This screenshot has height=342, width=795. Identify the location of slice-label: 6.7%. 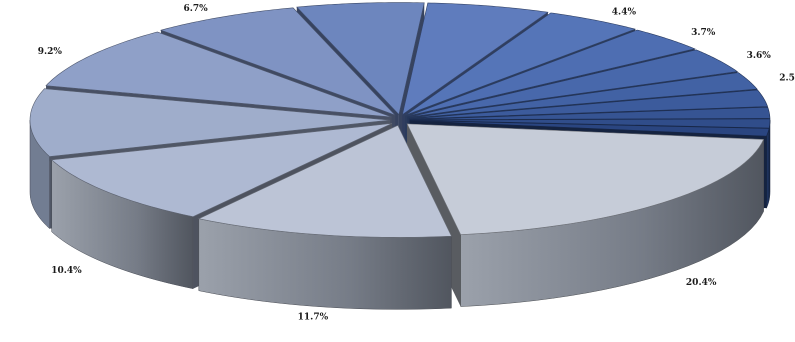
(196, 9).